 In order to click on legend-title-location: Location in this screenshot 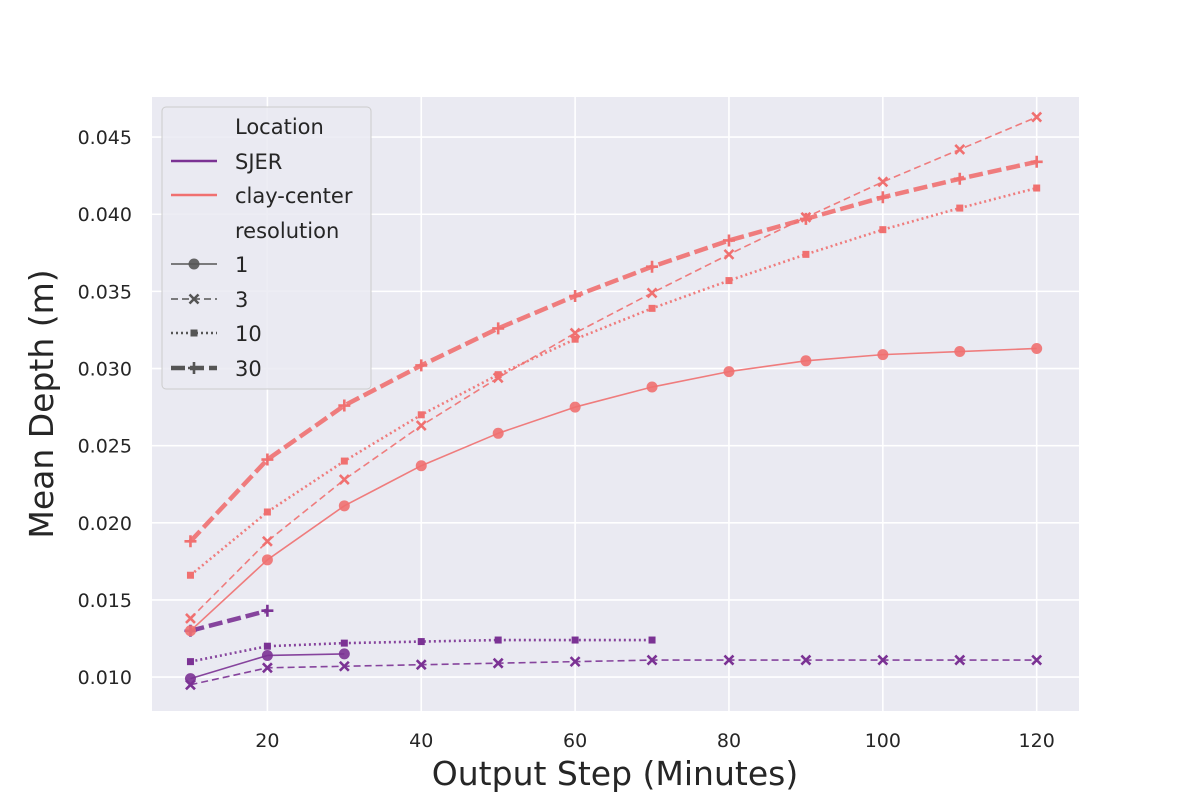, I will do `click(279, 127)`.